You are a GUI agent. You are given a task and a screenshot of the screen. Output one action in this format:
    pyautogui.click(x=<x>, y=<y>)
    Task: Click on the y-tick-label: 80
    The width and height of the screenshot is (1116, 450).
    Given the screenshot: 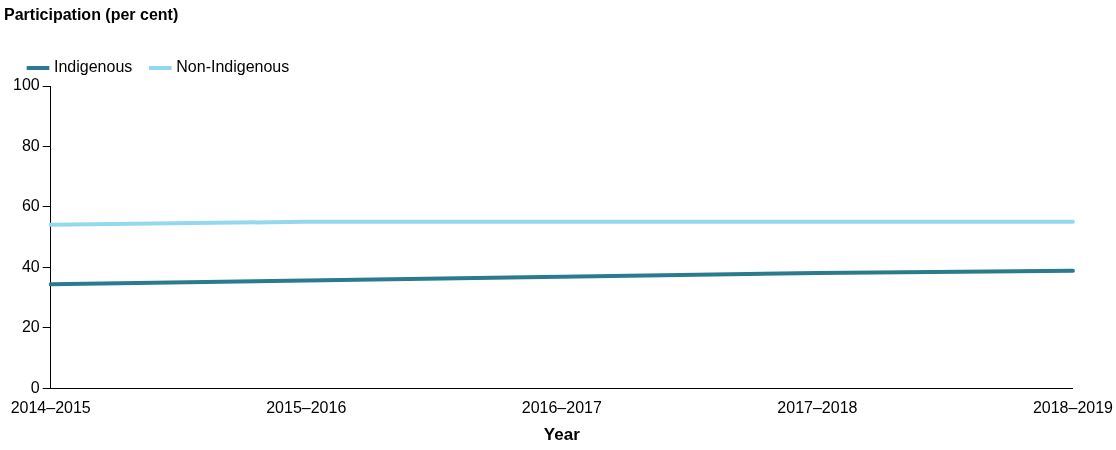 What is the action you would take?
    pyautogui.click(x=30, y=145)
    